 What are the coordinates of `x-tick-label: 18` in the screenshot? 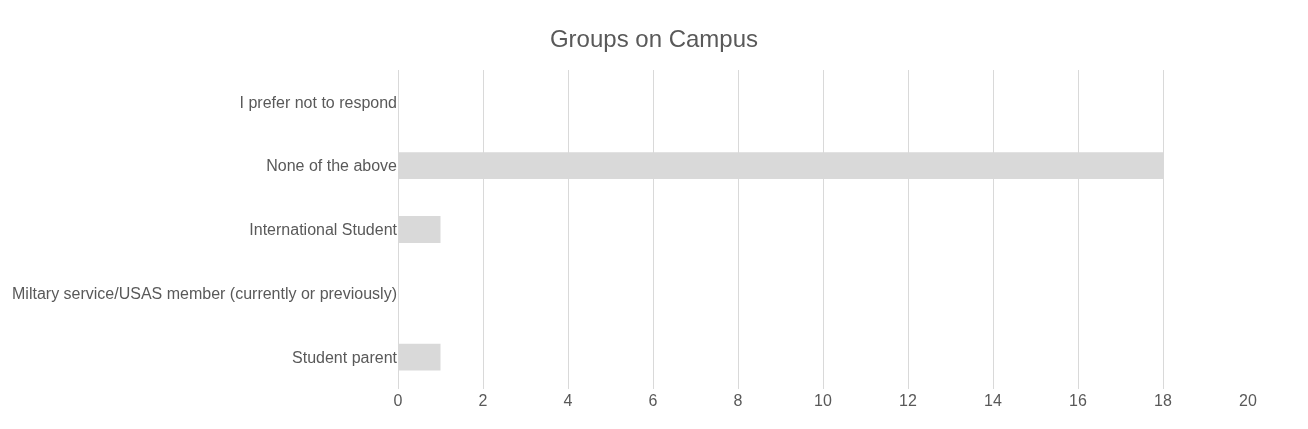 It's located at (1163, 400).